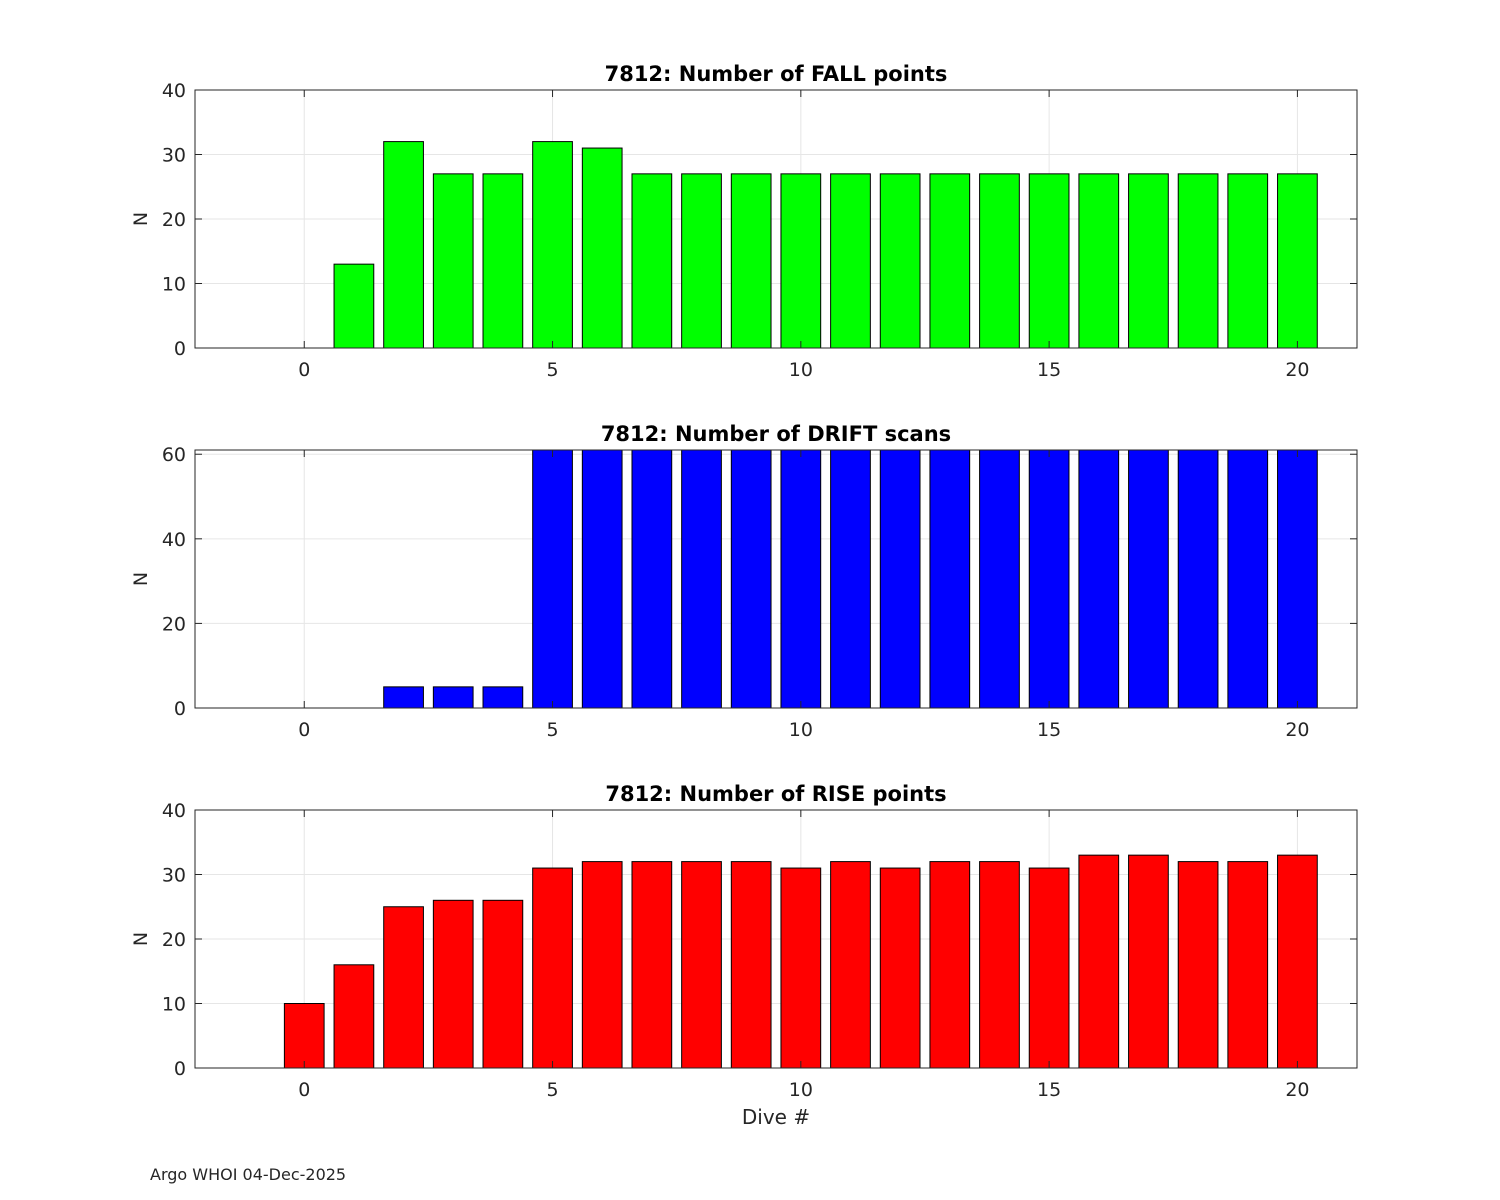 The width and height of the screenshot is (1500, 1200). Describe the element at coordinates (776, 1117) in the screenshot. I see `x-axis-label: Dive #` at that location.